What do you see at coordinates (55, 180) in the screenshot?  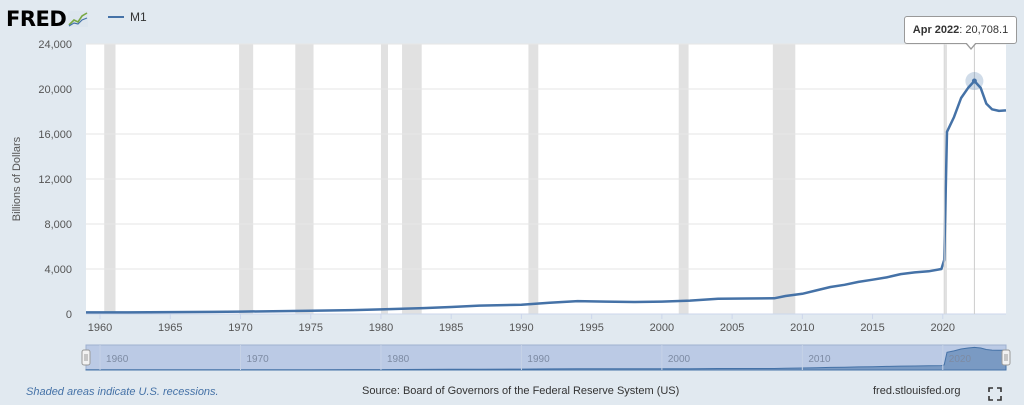 I see `y-tick-label: 12,000` at bounding box center [55, 180].